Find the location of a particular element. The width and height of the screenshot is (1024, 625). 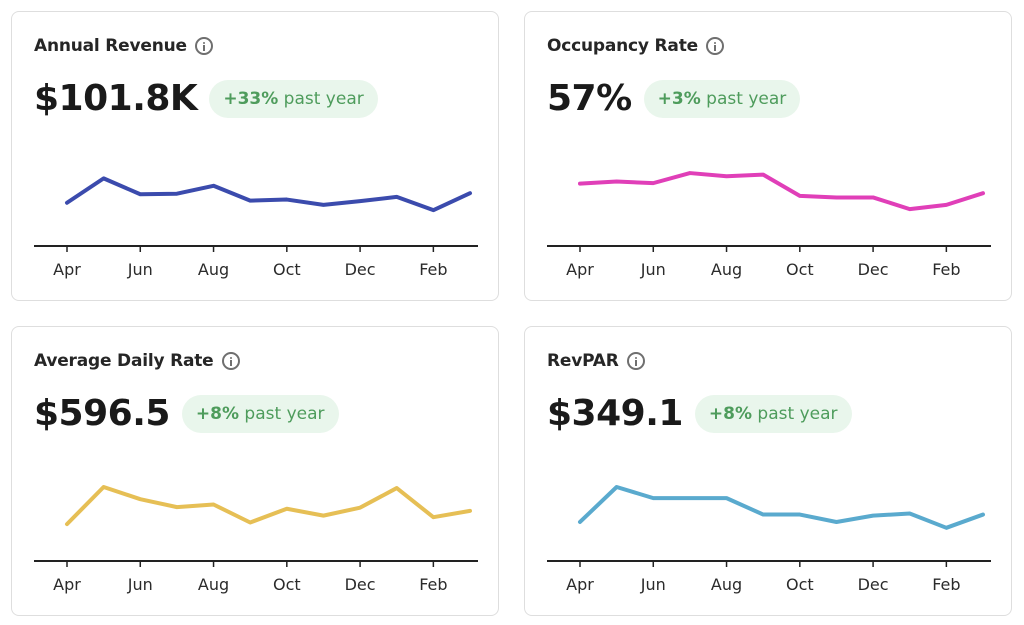

change-percent: +3% is located at coordinates (679, 98).